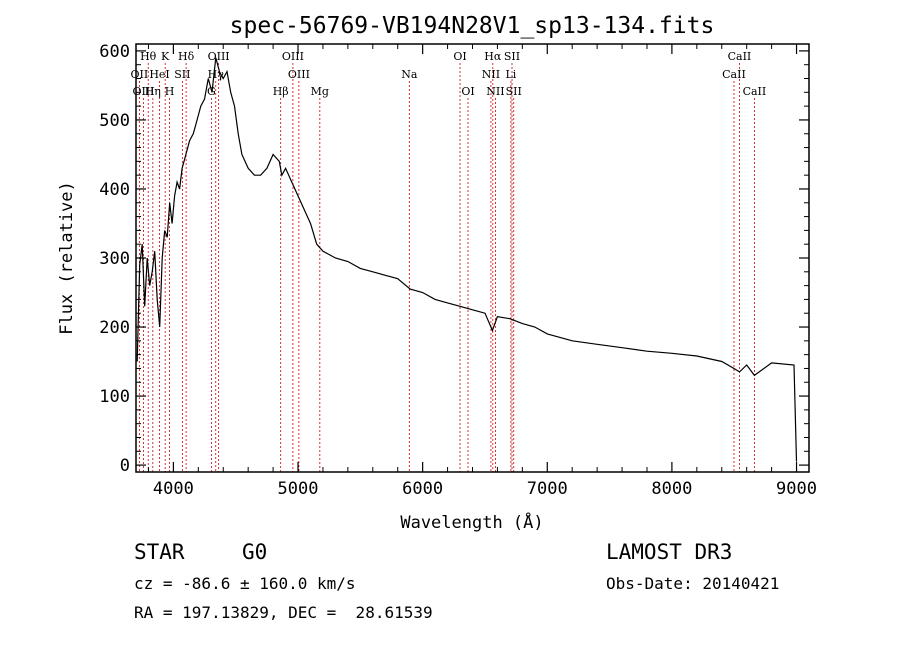  I want to click on line-label-10: Hγ, so click(216, 74).